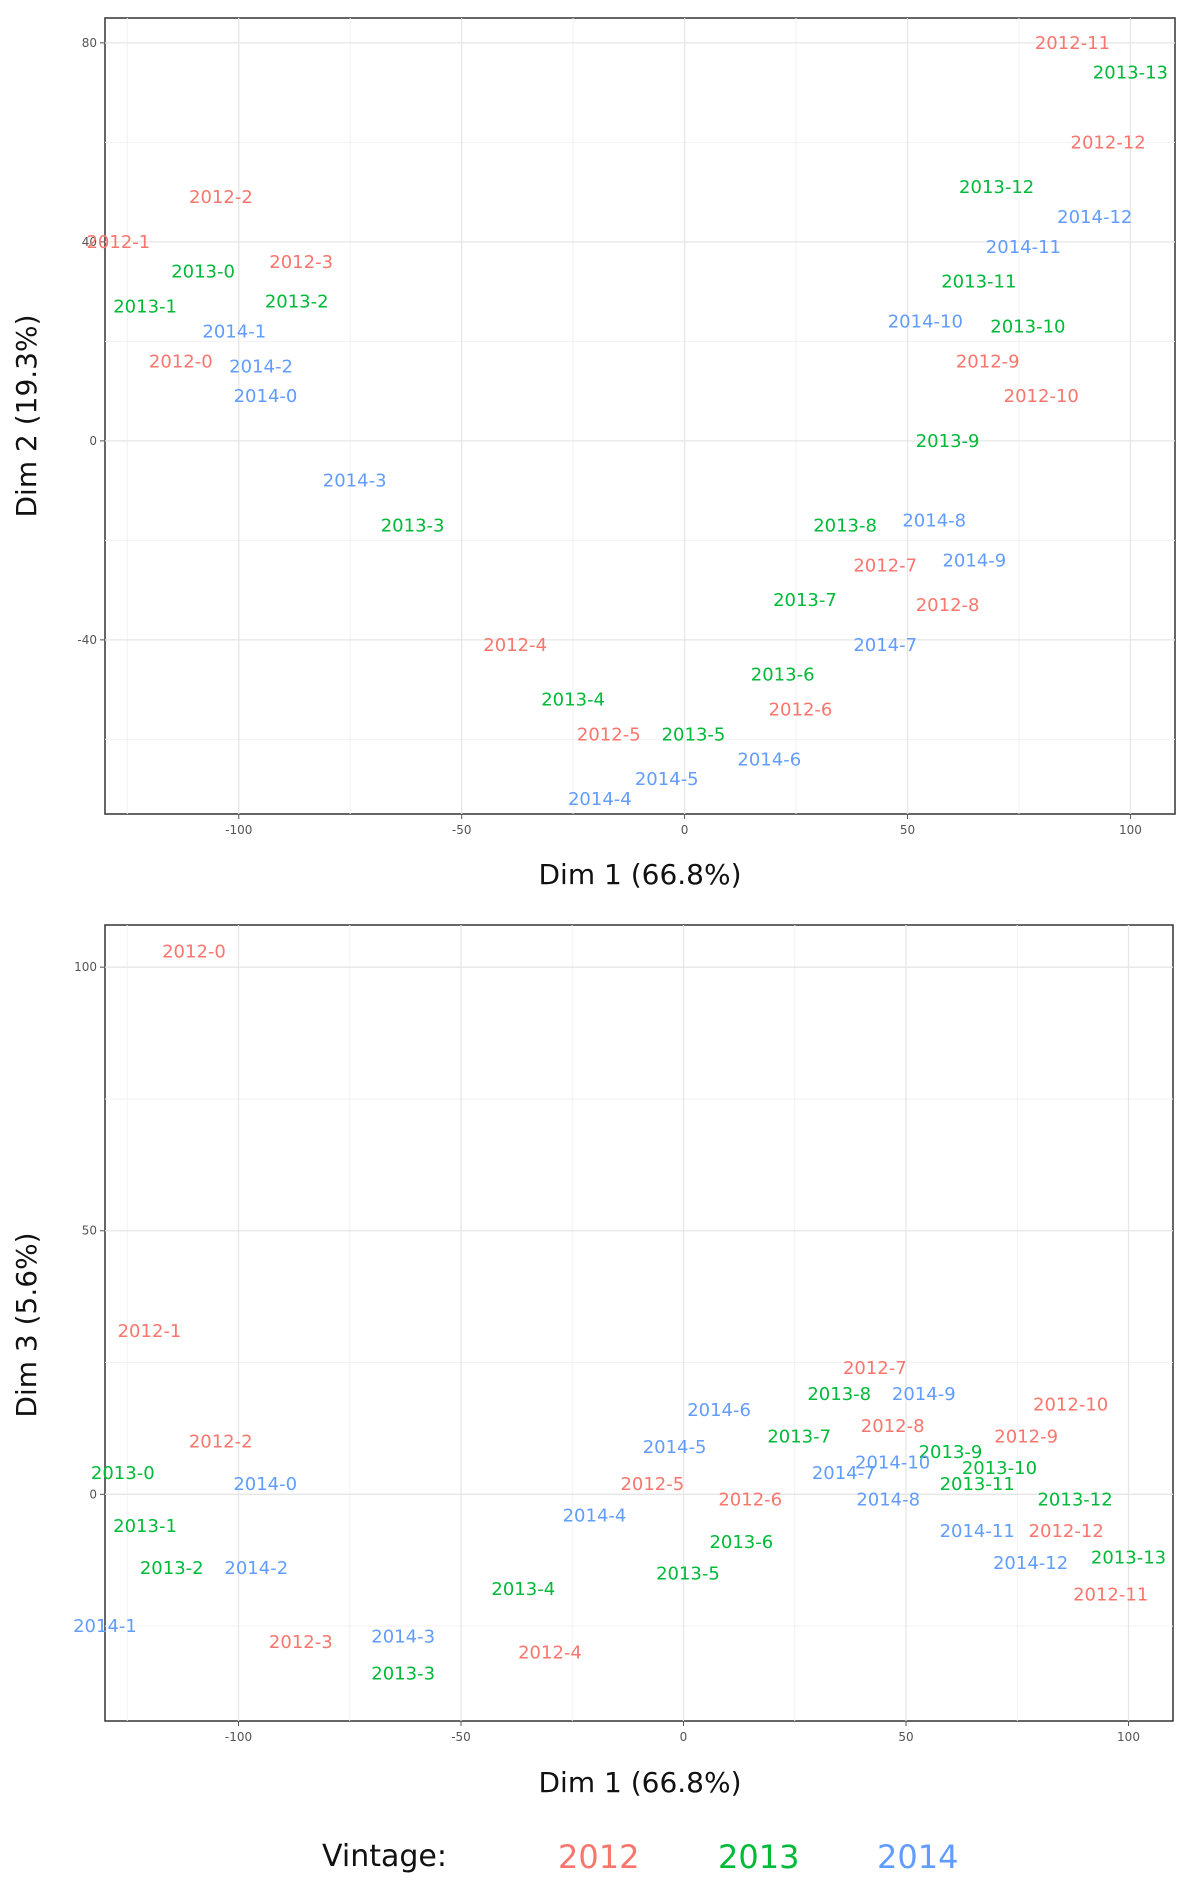  What do you see at coordinates (639, 1782) in the screenshot?
I see `x-axis-title: Dim 1 (66.8%)` at bounding box center [639, 1782].